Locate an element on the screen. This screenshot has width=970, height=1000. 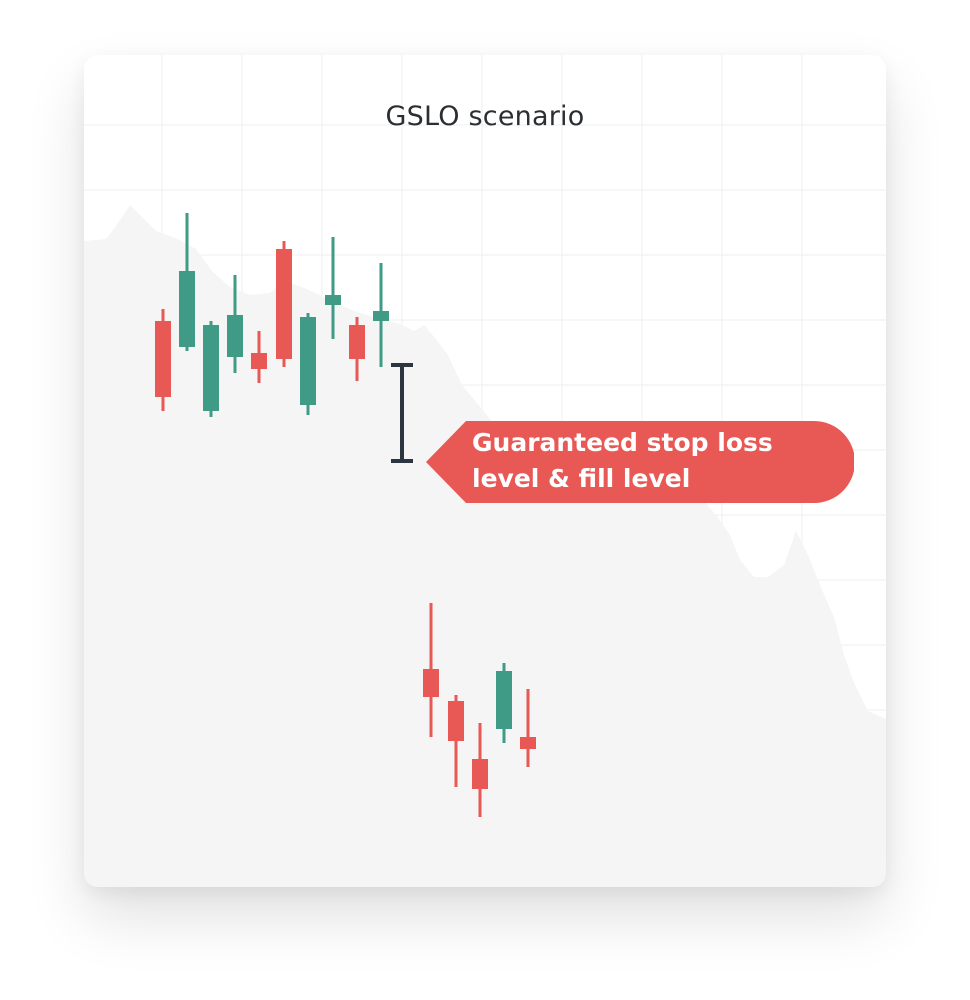
gap-marker is located at coordinates (402, 413).